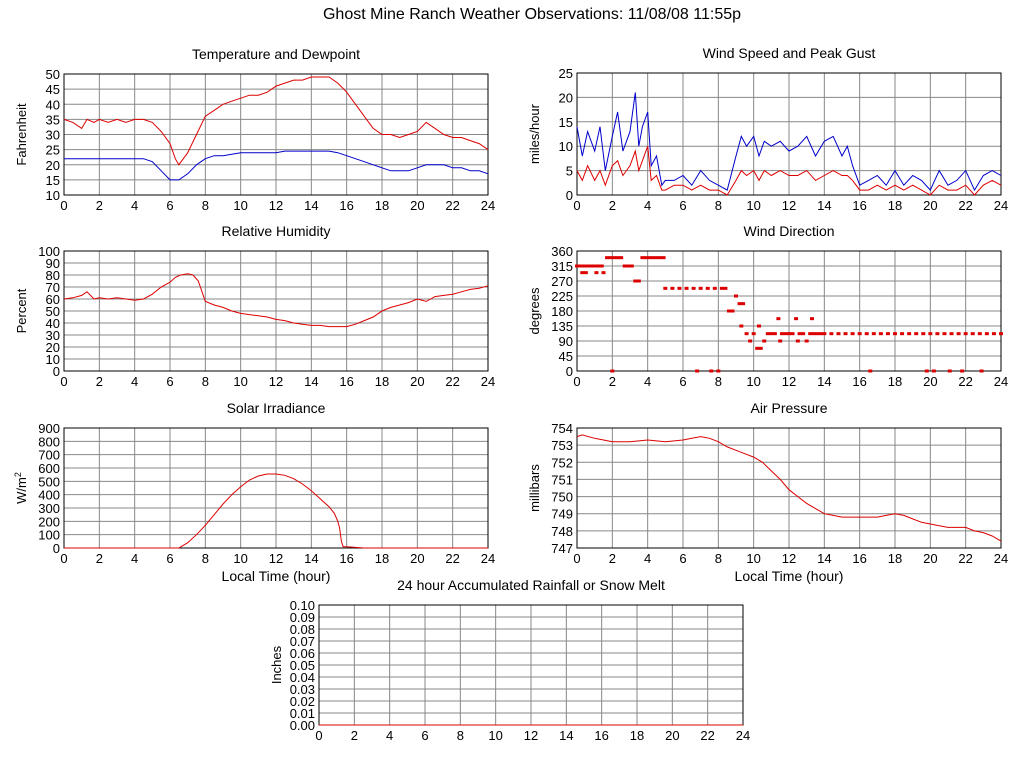  What do you see at coordinates (53, 135) in the screenshot?
I see `temp-y-tick-label: 30` at bounding box center [53, 135].